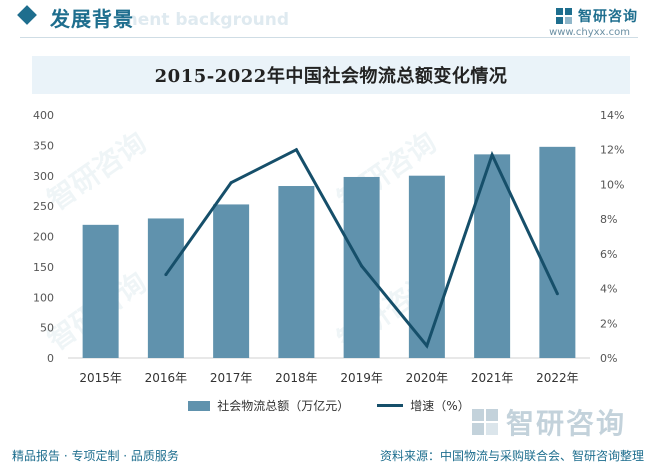  I want to click on header-divider, so click(329, 37).